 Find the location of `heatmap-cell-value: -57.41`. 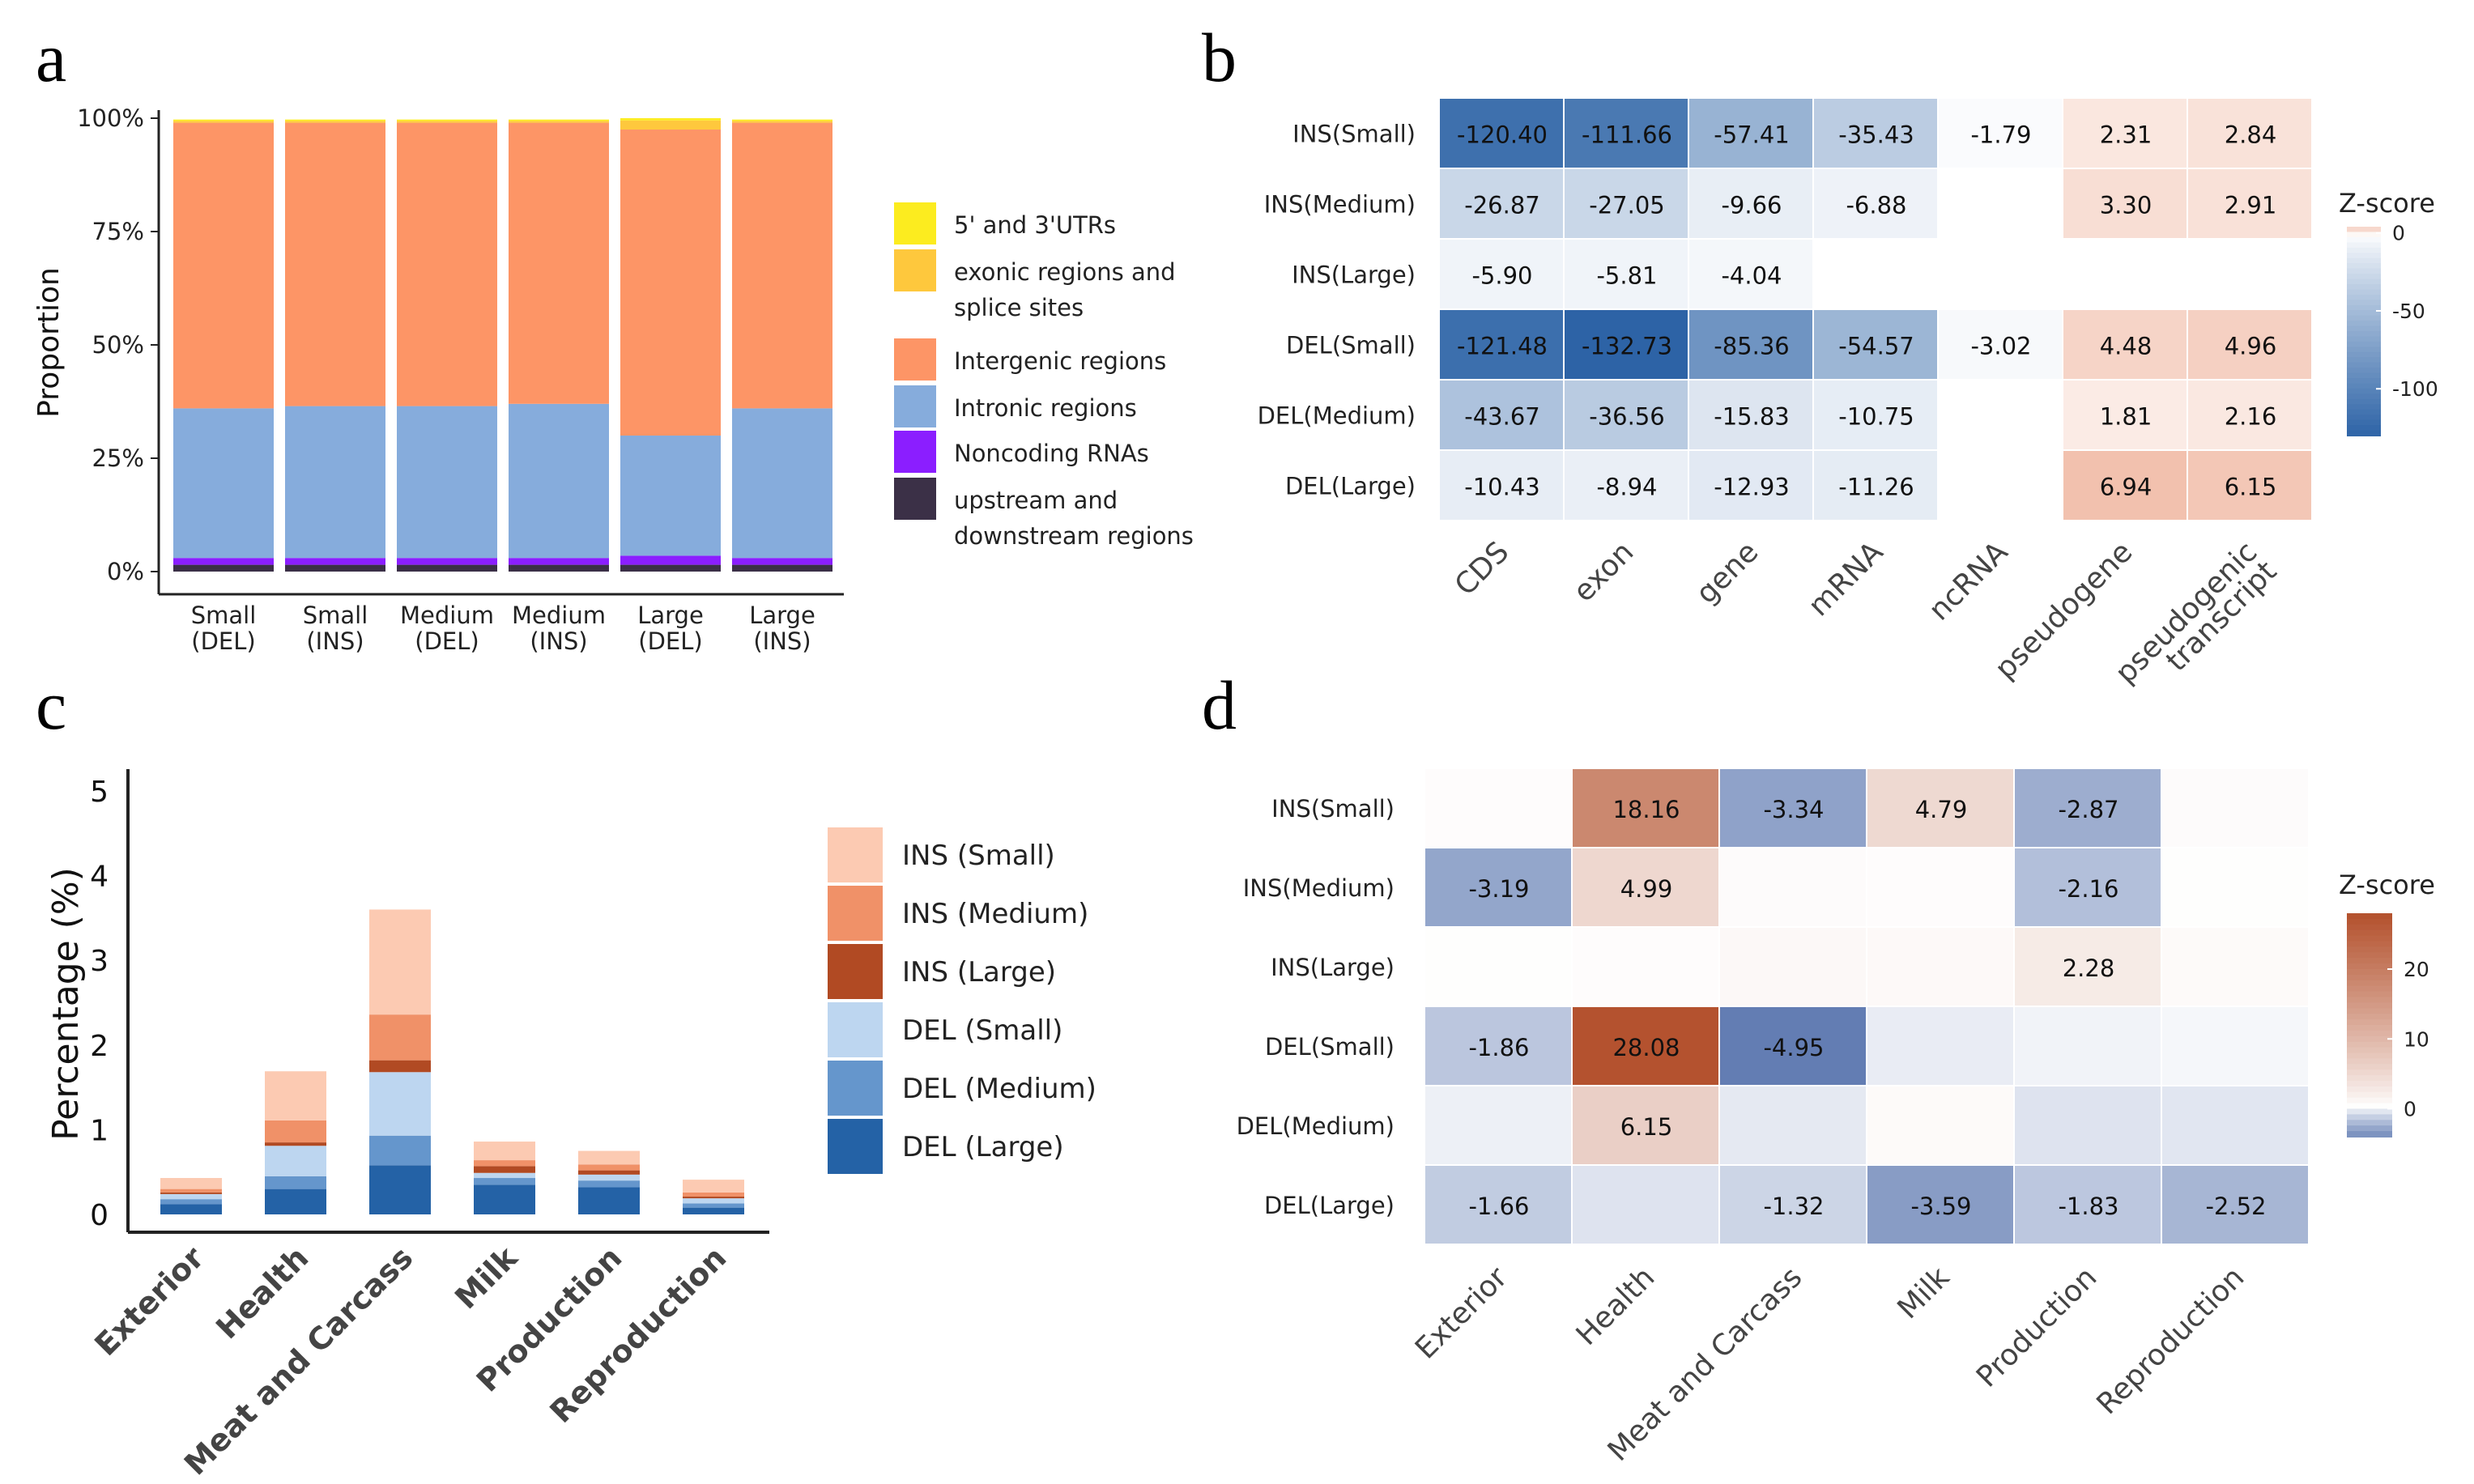

heatmap-cell-value: -57.41 is located at coordinates (1752, 135).